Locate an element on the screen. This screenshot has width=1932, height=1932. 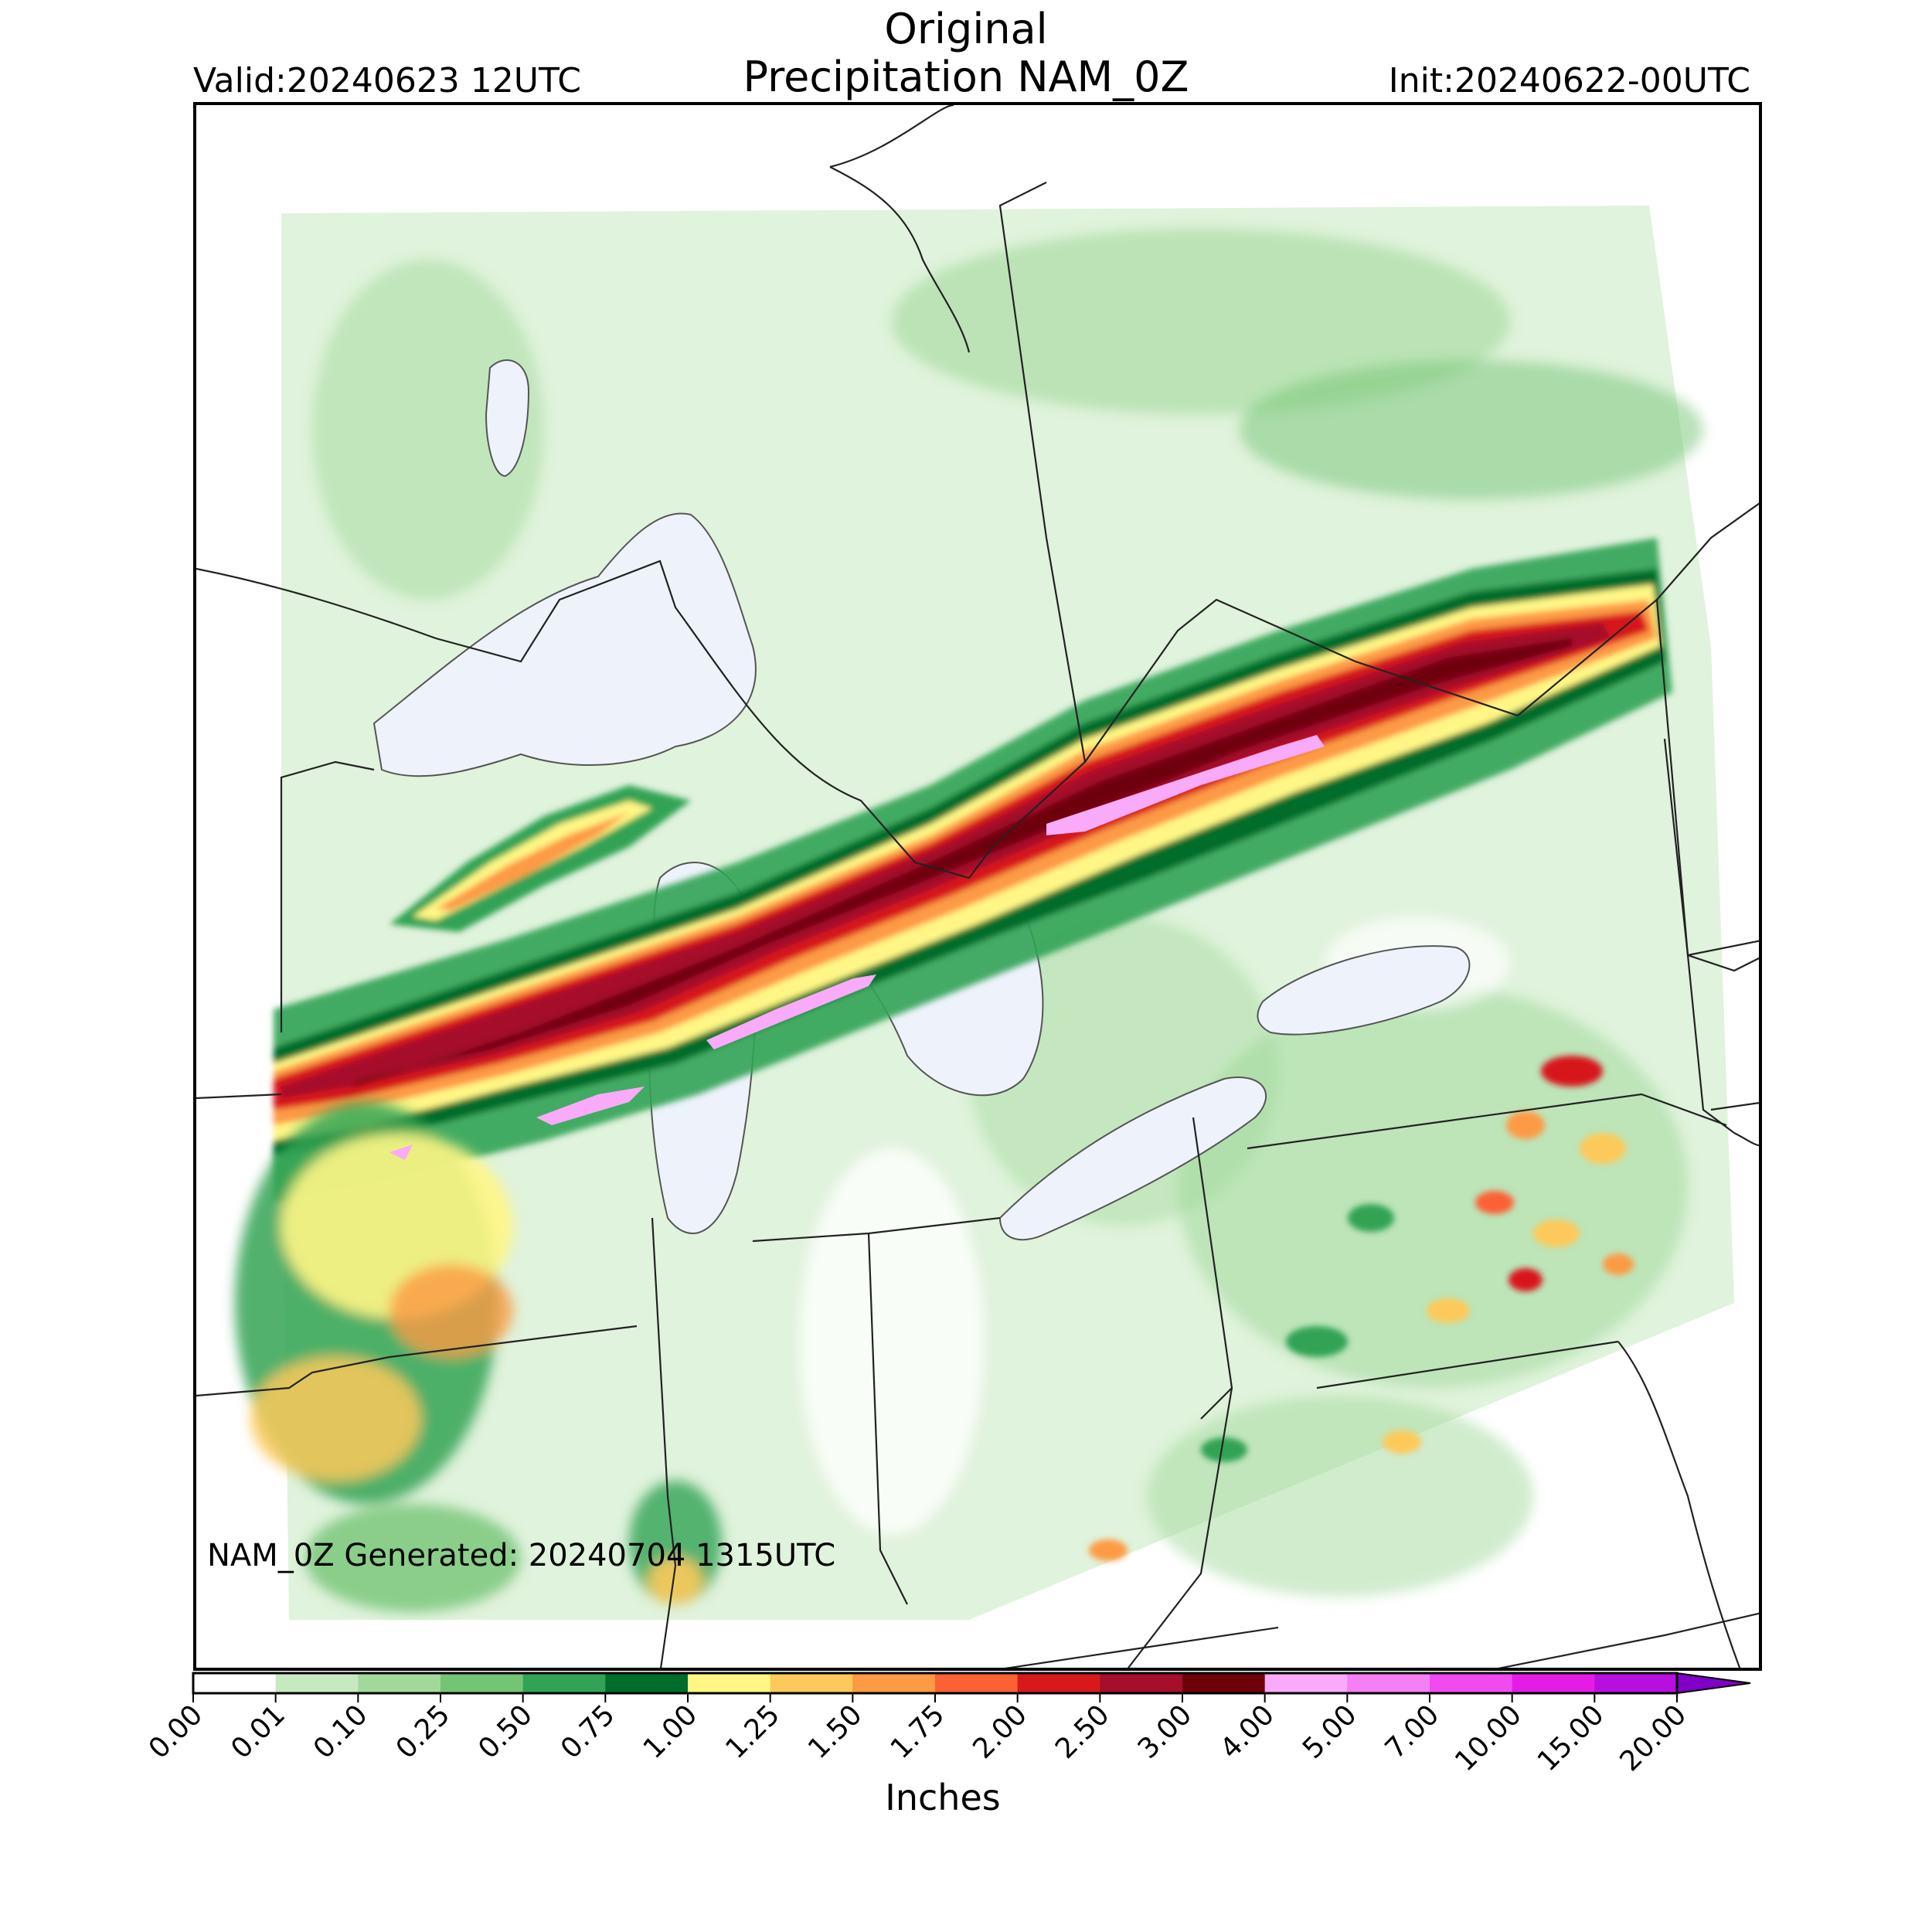
border-pa-md is located at coordinates (1468, 1364).